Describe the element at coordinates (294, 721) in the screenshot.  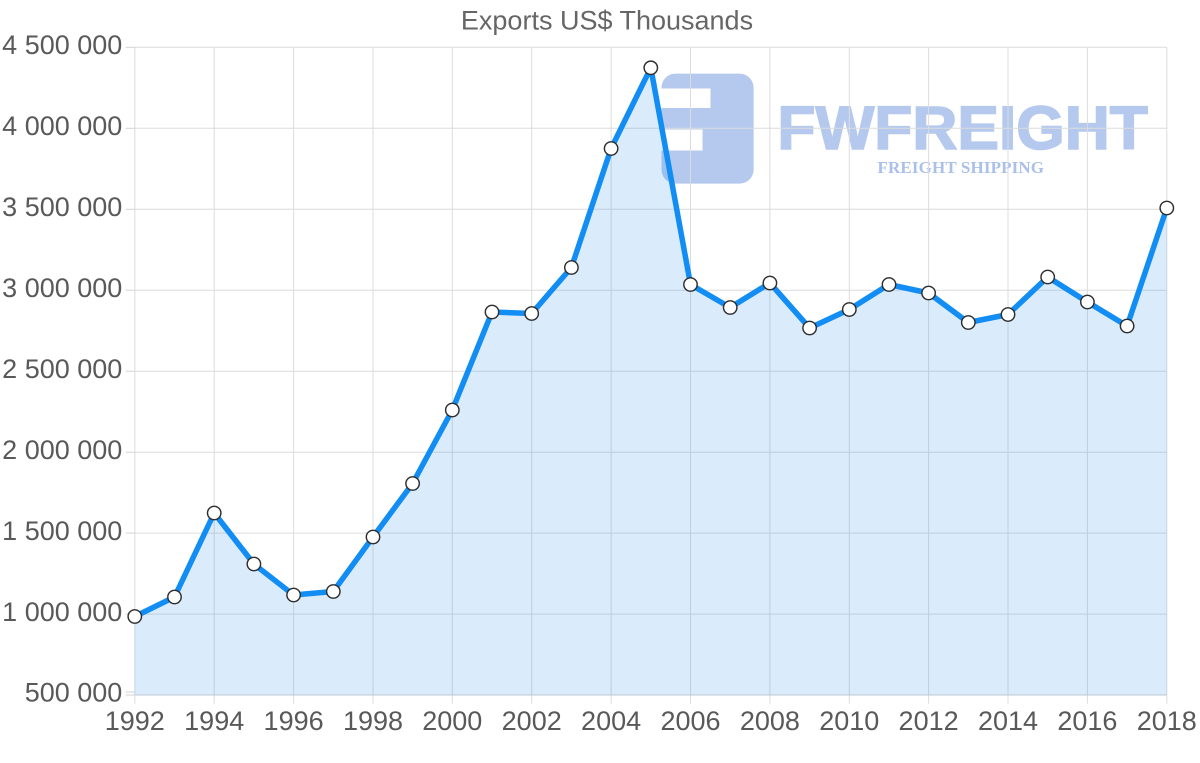
I see `svg-text: 1996` at that location.